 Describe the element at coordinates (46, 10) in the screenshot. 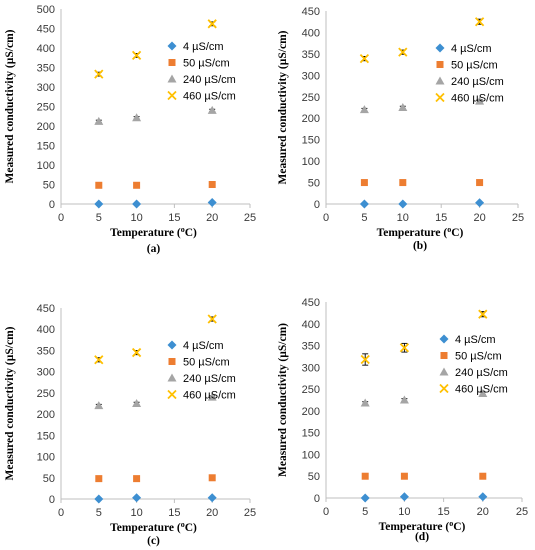

I see `y-tick-label: 500` at that location.